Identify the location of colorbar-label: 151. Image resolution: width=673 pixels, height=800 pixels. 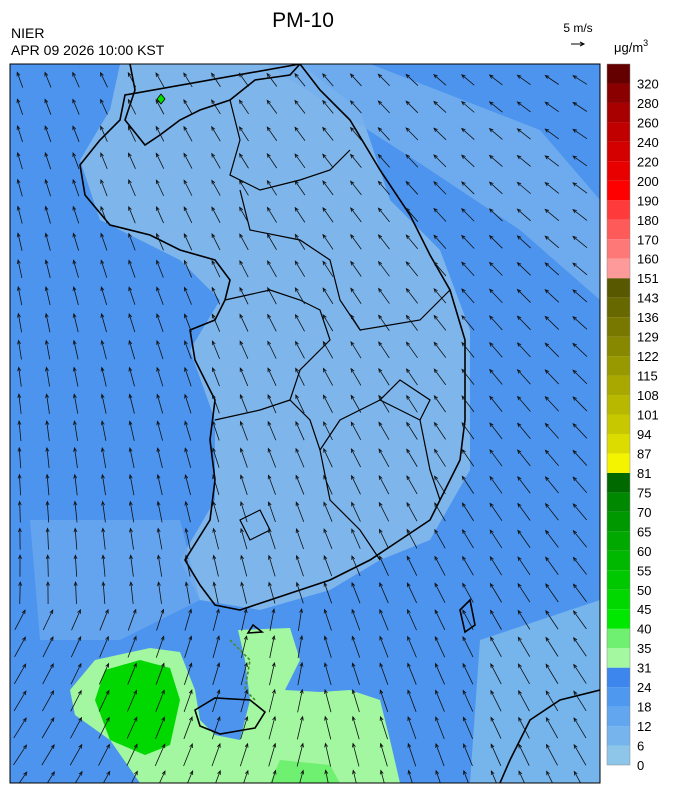
(648, 278).